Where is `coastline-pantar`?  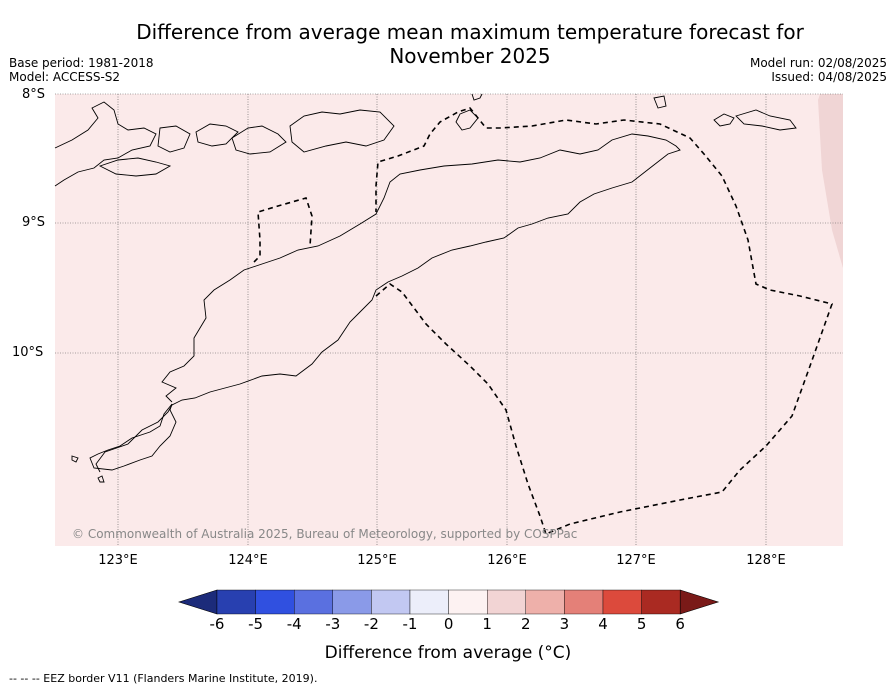
coastline-pantar is located at coordinates (259, 140).